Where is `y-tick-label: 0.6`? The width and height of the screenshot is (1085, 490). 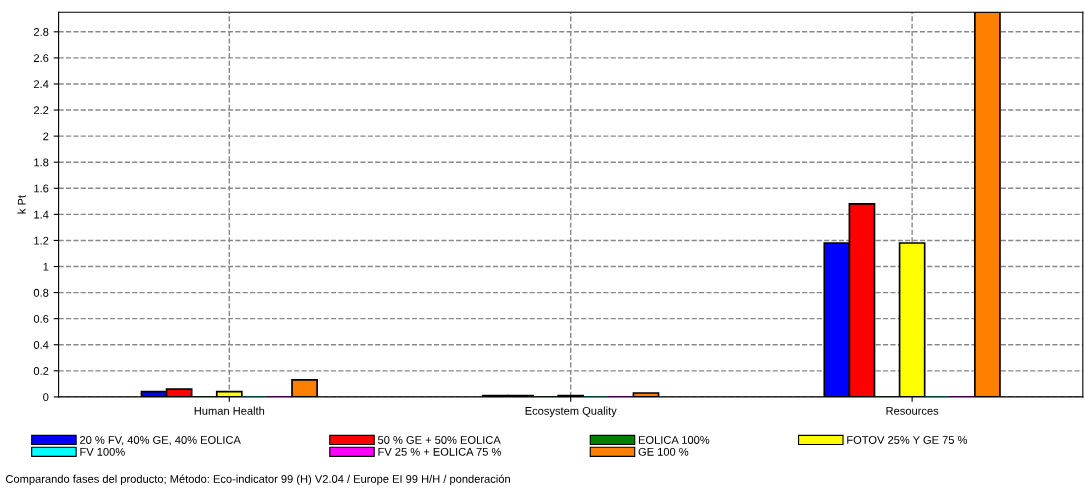 y-tick-label: 0.6 is located at coordinates (41, 318).